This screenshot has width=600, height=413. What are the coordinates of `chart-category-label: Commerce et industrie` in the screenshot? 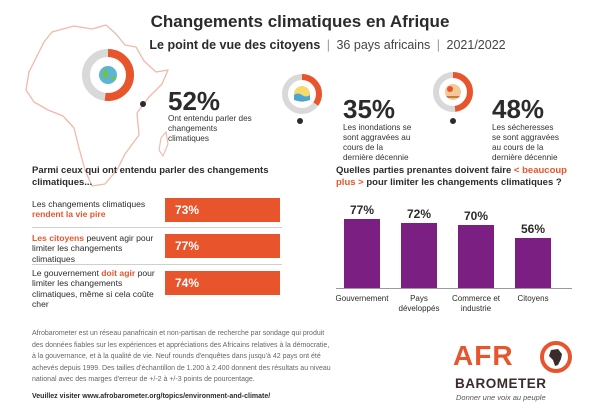 It's located at (475, 303).